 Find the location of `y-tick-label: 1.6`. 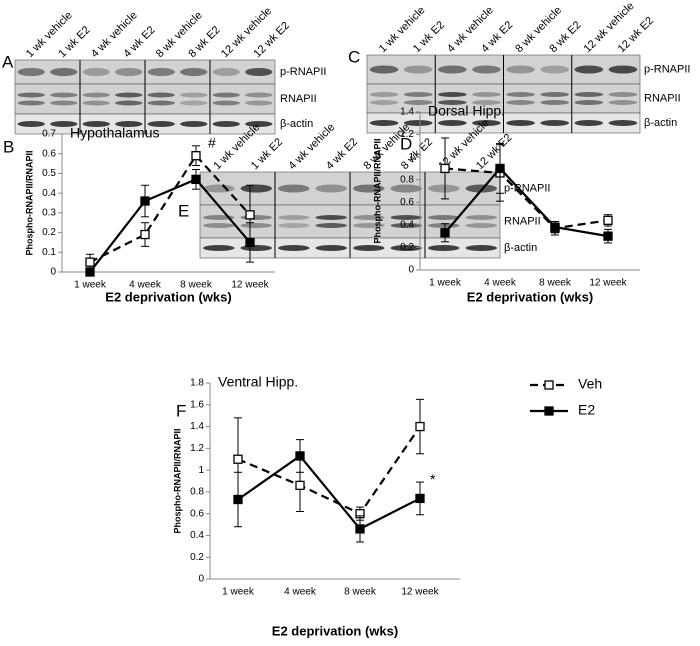

y-tick-label: 1.6 is located at coordinates (197, 404).